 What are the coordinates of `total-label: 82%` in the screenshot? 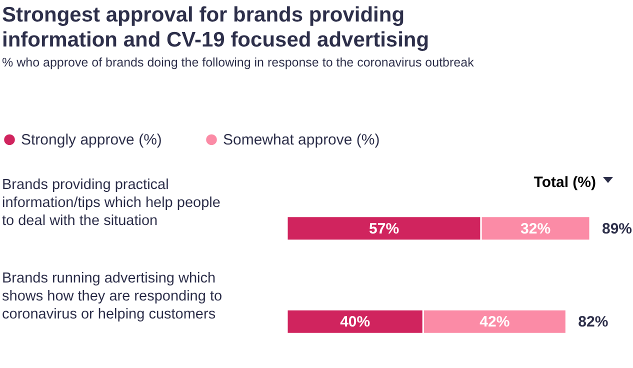 It's located at (593, 322).